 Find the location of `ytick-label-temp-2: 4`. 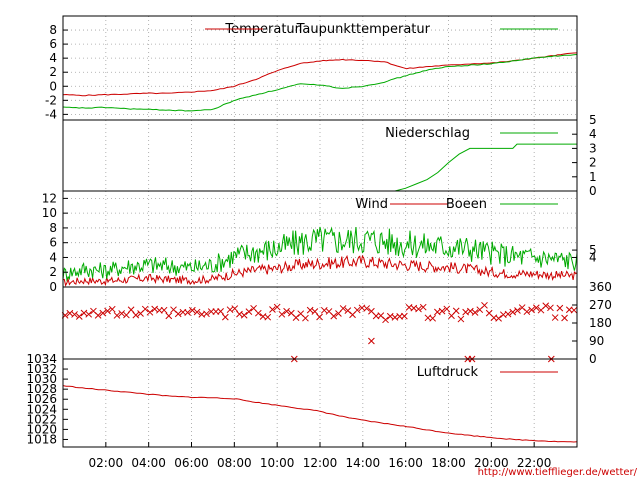

ytick-label-temp-2: 4 is located at coordinates (53, 58).